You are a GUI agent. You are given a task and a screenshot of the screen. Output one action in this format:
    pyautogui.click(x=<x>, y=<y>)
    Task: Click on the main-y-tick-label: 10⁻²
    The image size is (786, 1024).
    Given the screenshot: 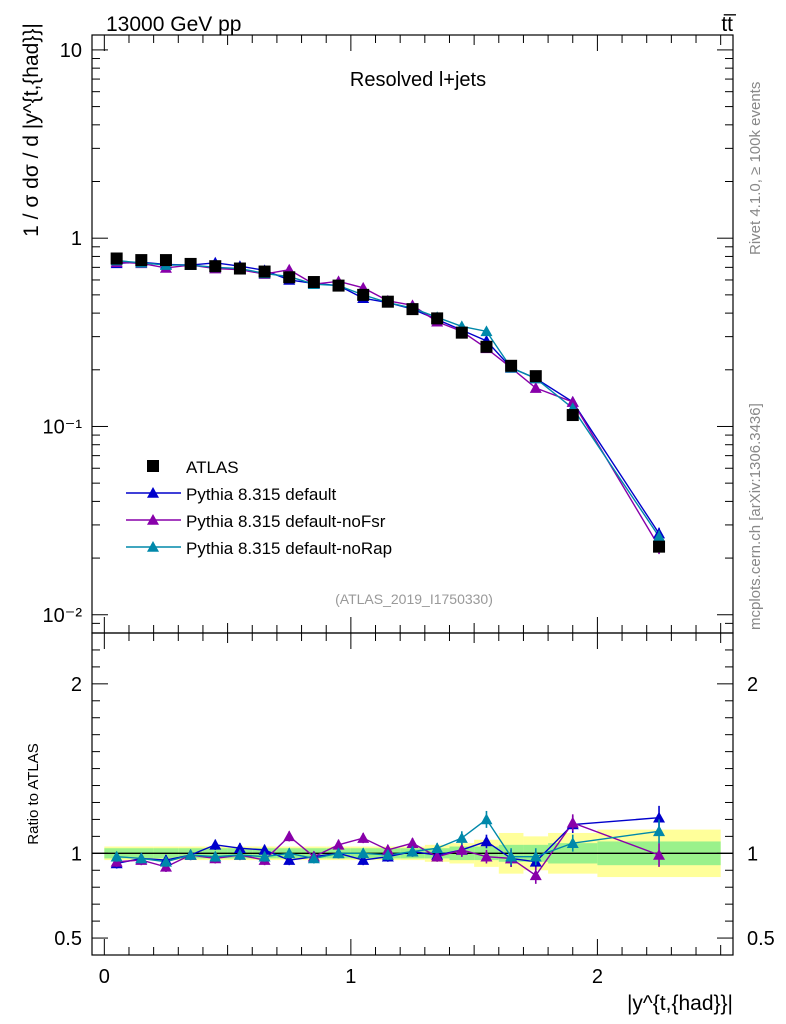 What is the action you would take?
    pyautogui.click(x=63, y=616)
    